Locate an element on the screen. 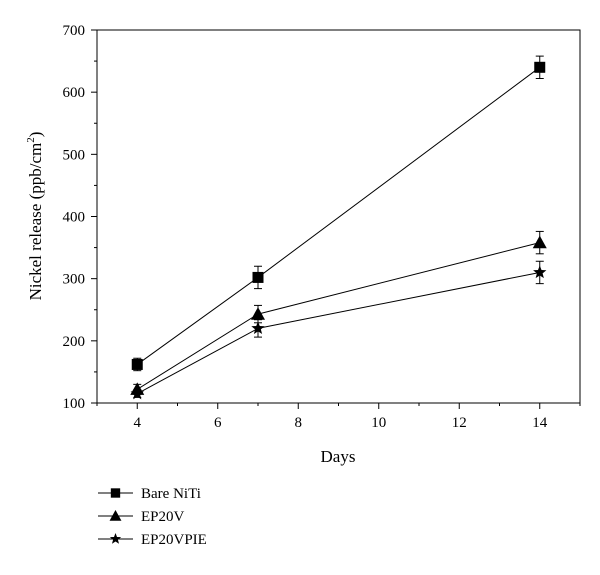  y-axis-title-close: ) is located at coordinates (35, 135).